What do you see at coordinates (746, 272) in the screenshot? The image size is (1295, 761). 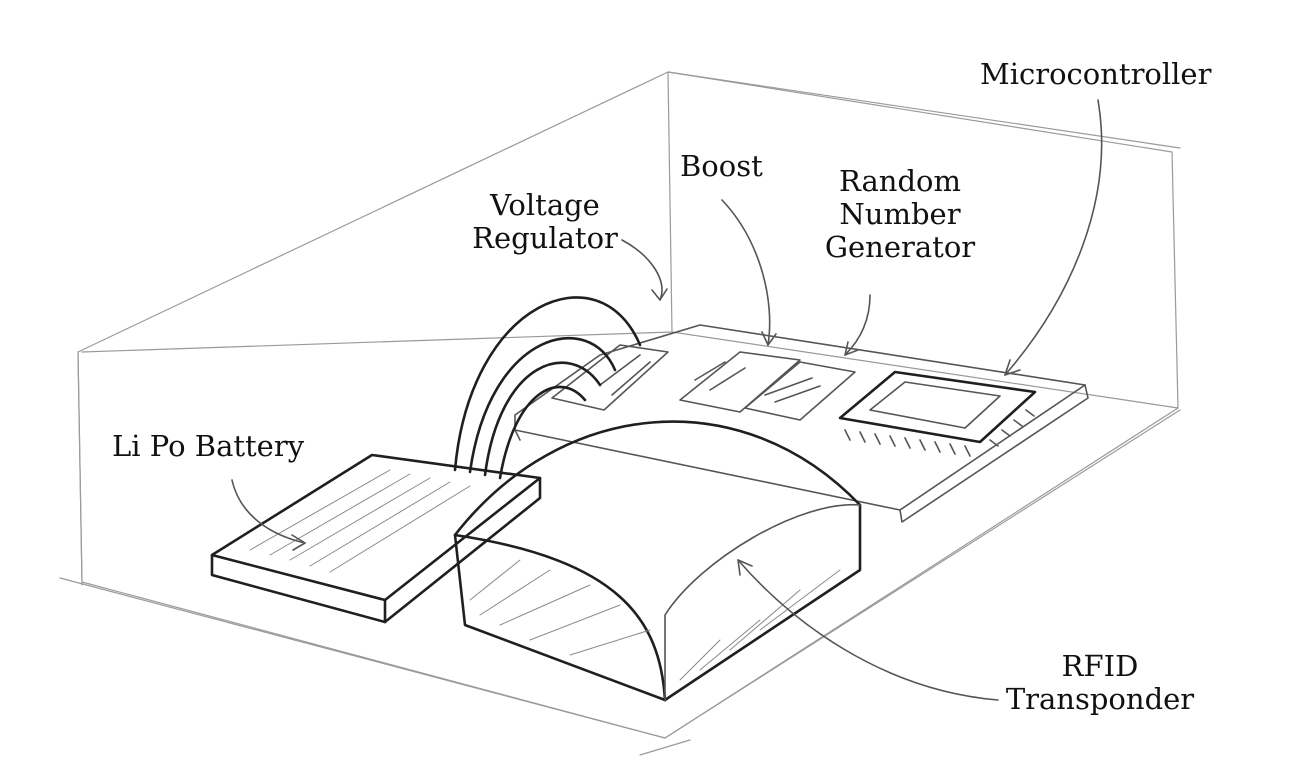 I see `arrow-boost` at bounding box center [746, 272].